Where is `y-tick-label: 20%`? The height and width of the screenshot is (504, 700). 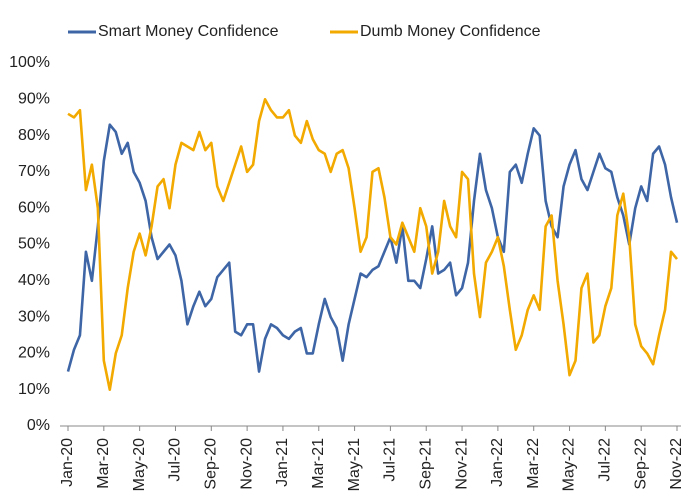 y-tick-label: 20% is located at coordinates (34, 353).